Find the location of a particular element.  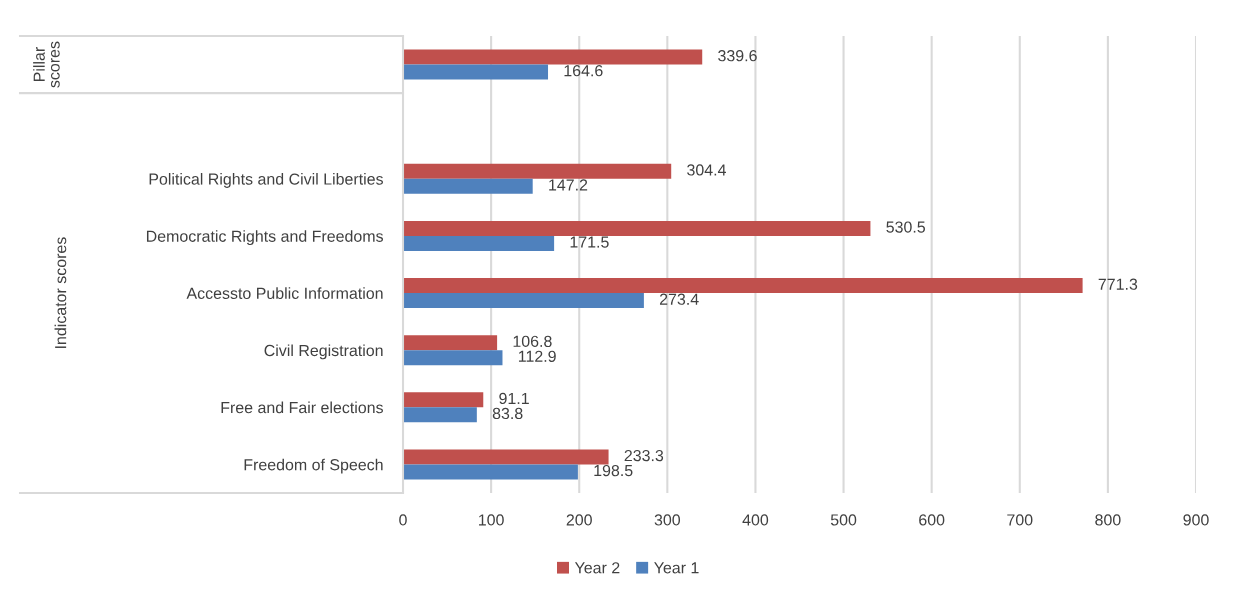

data-label: 771.3 is located at coordinates (1118, 284).